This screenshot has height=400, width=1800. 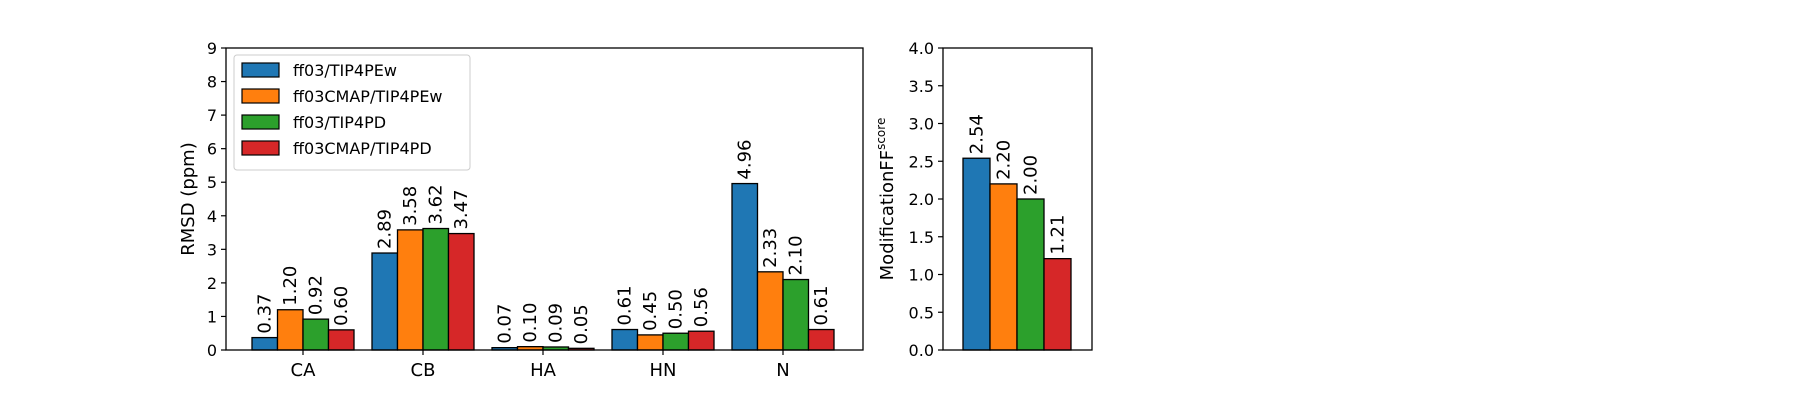 I want to click on y-tick-label: 5, so click(x=212, y=182).